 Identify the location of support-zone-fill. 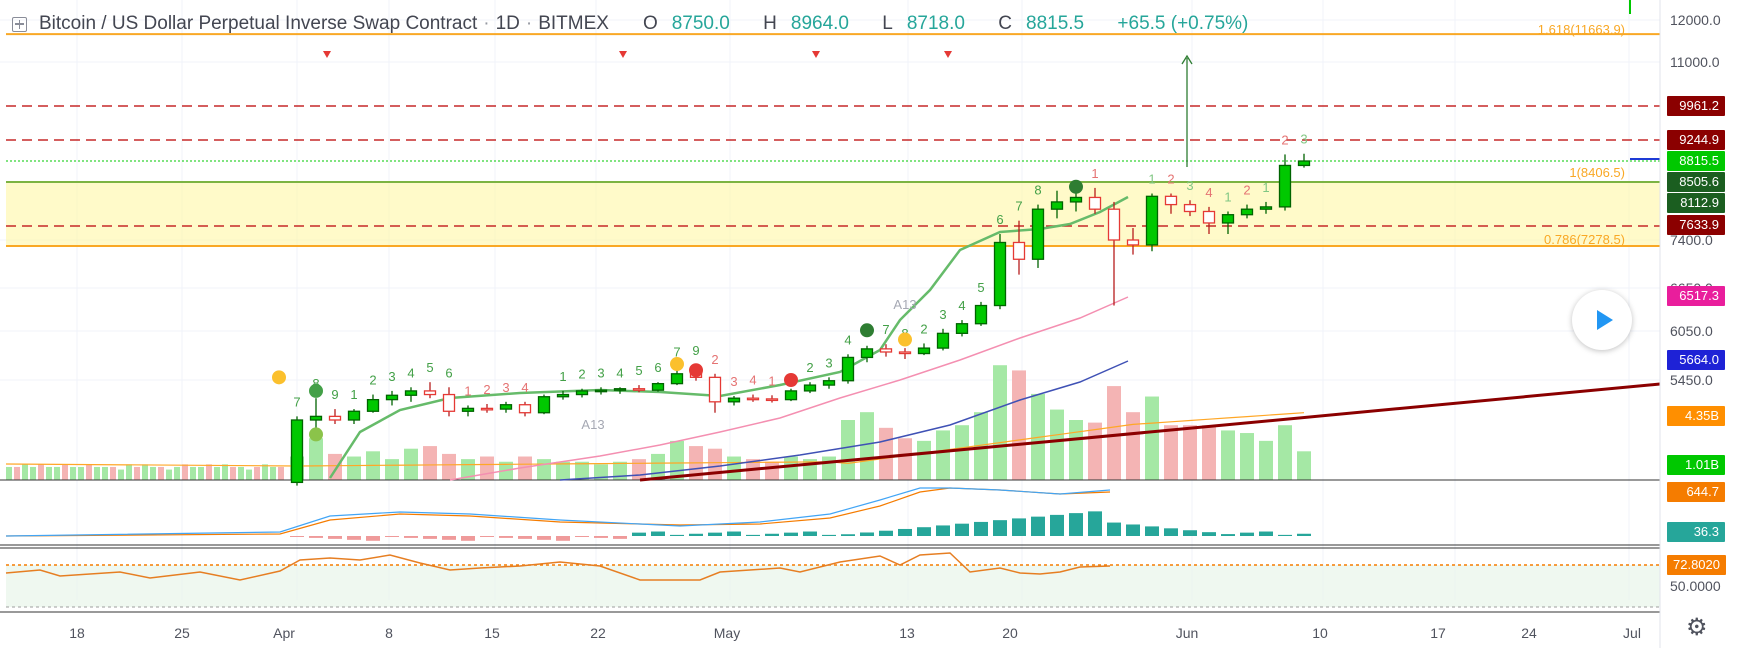
(833, 214).